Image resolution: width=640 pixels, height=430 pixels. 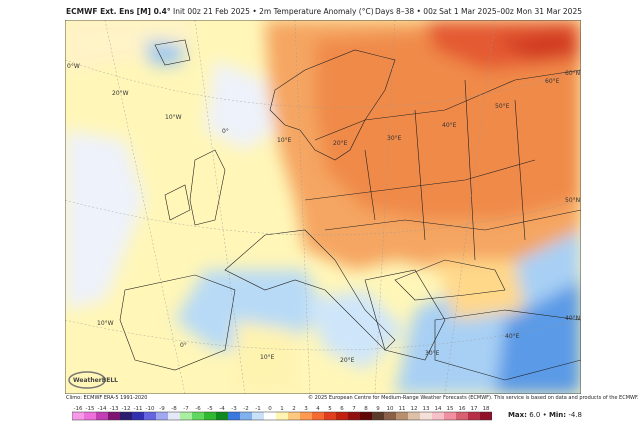 What do you see at coordinates (552, 81) in the screenshot?
I see `grid-label: 60°E` at bounding box center [552, 81].